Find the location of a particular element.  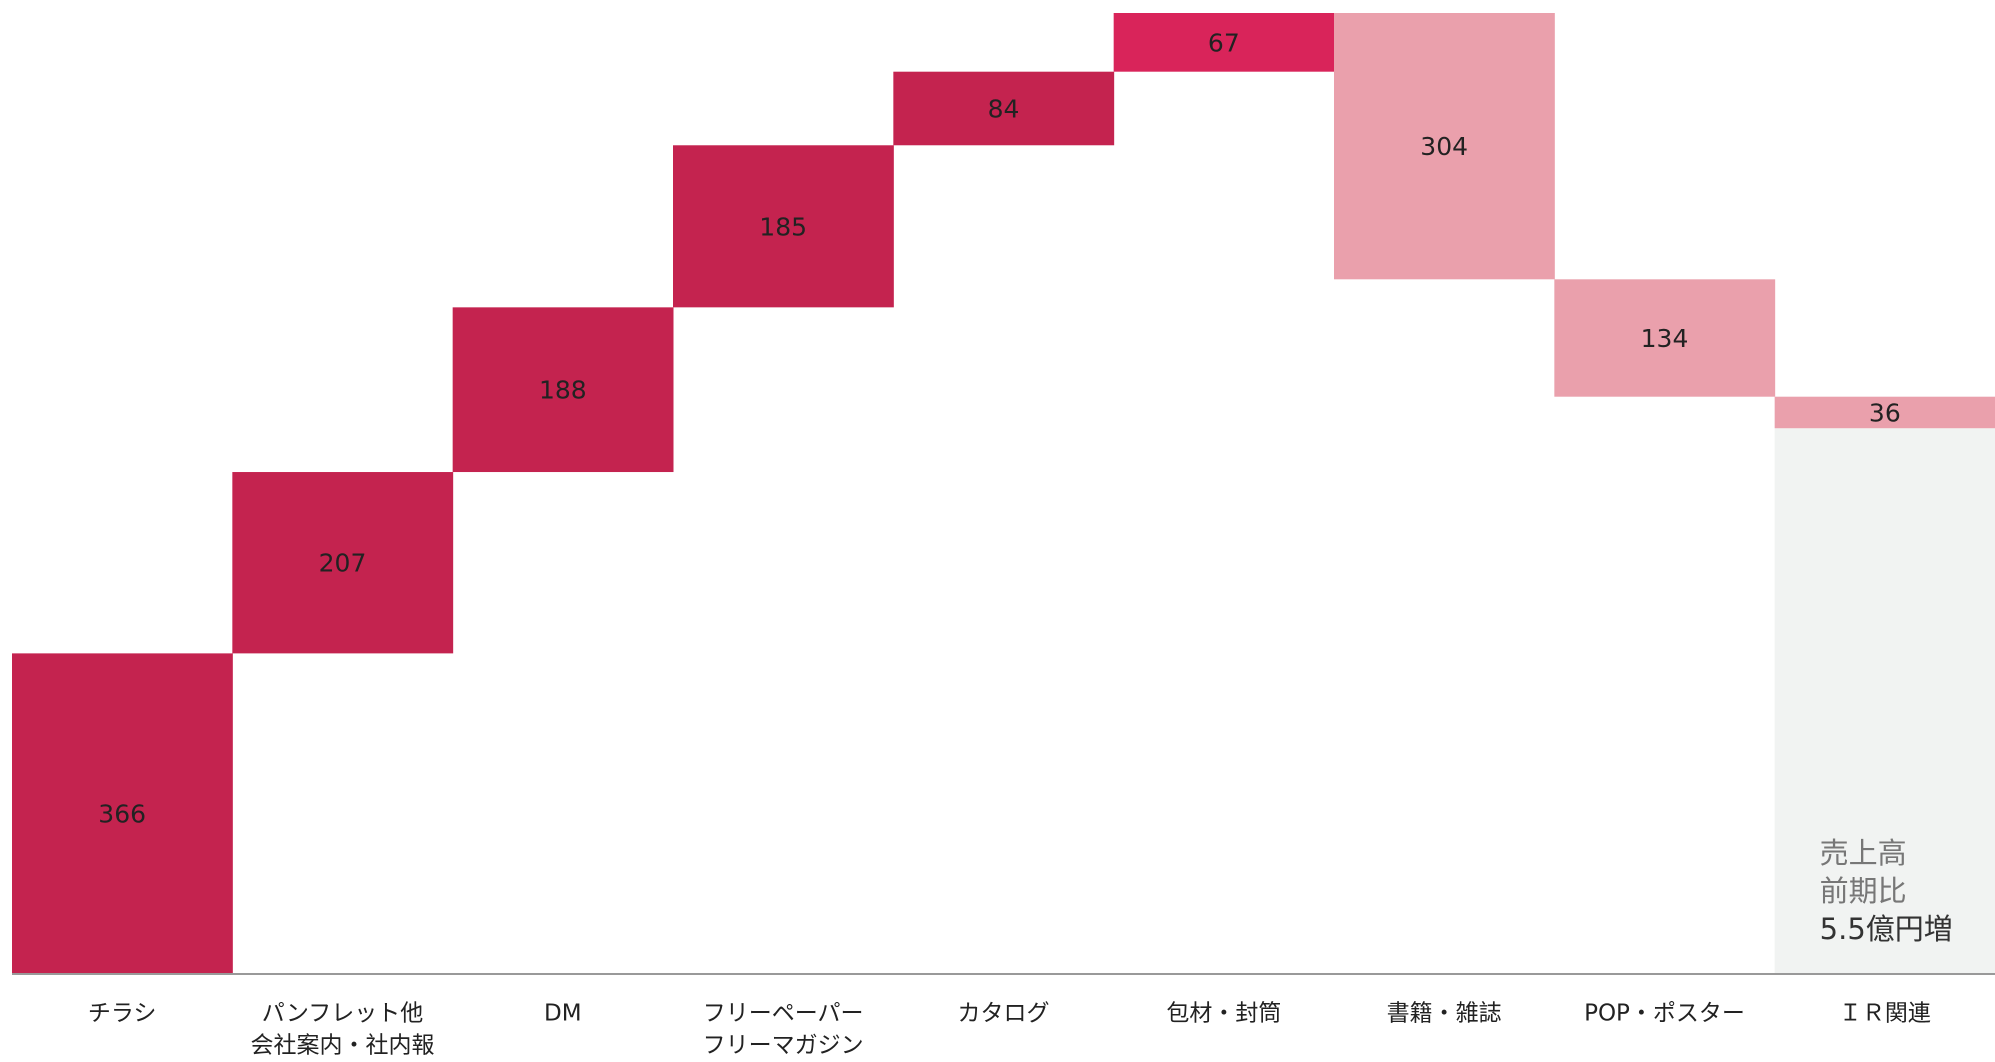

x-tick-label: フリーペーパー is located at coordinates (783, 1014).